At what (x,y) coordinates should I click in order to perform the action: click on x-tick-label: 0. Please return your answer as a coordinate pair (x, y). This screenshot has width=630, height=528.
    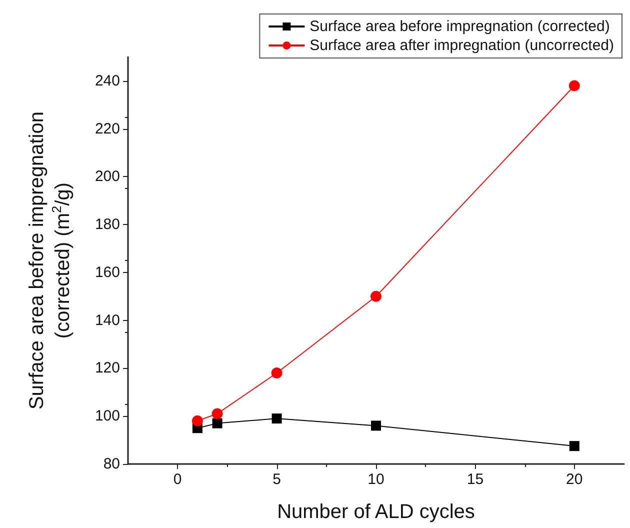
    Looking at the image, I should click on (177, 479).